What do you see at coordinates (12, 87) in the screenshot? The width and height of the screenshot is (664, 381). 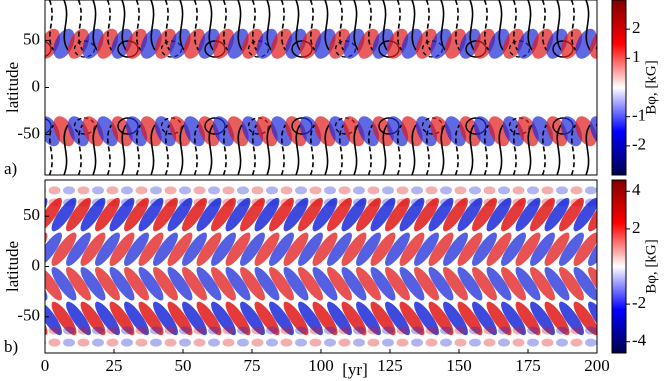 I see `y-axis-label: latitude` at bounding box center [12, 87].